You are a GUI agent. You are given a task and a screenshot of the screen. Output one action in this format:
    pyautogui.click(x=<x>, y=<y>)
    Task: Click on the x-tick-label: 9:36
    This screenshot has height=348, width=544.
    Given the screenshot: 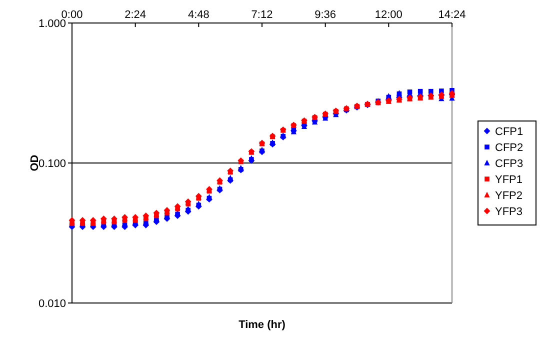 What is the action you would take?
    pyautogui.click(x=325, y=15)
    